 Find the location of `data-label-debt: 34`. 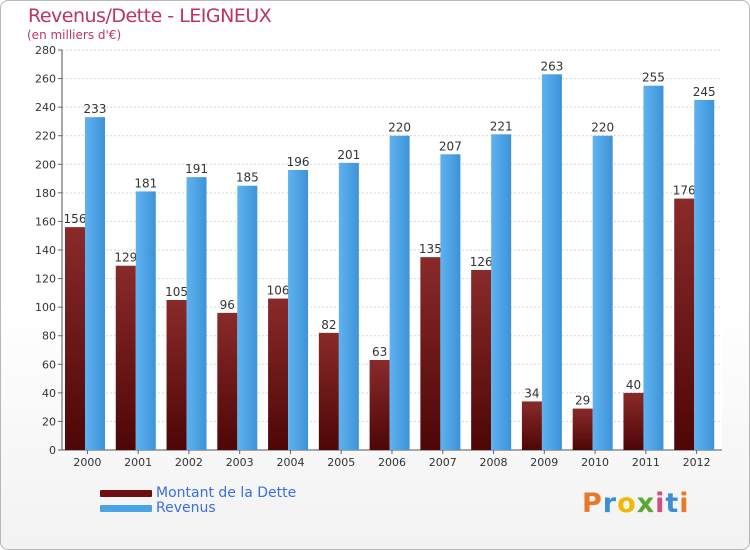

data-label-debt: 34 is located at coordinates (531, 393).